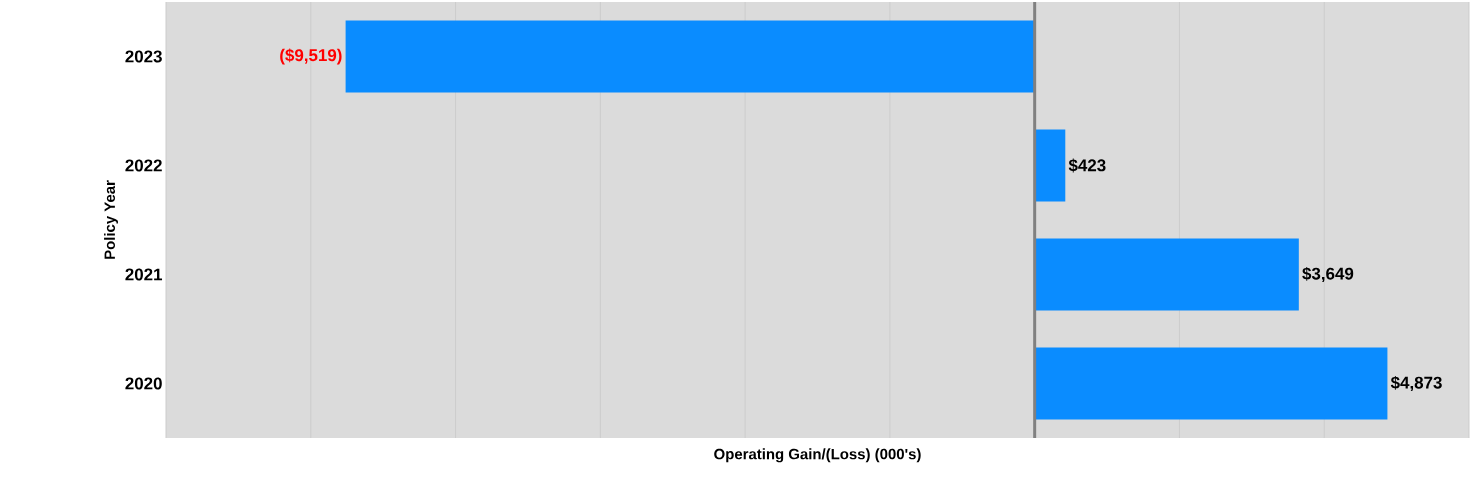  What do you see at coordinates (1328, 274) in the screenshot?
I see `data-label: $3,649` at bounding box center [1328, 274].